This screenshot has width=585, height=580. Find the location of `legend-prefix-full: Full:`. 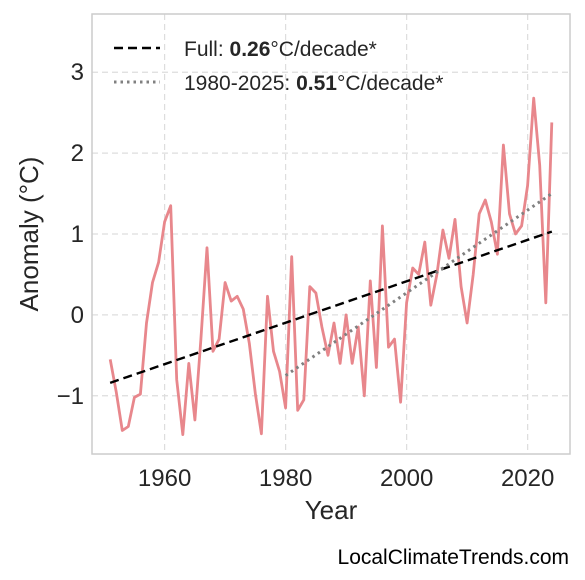

legend-prefix-full: Full: is located at coordinates (207, 49).